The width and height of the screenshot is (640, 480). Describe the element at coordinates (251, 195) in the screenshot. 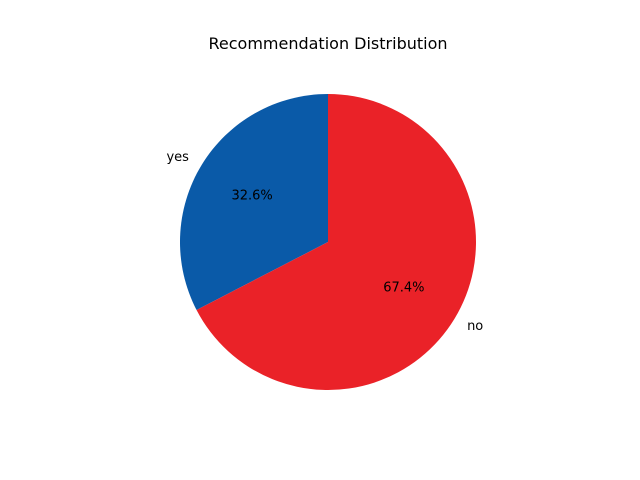

I see `slice-percent-yes: 32.6%` at that location.